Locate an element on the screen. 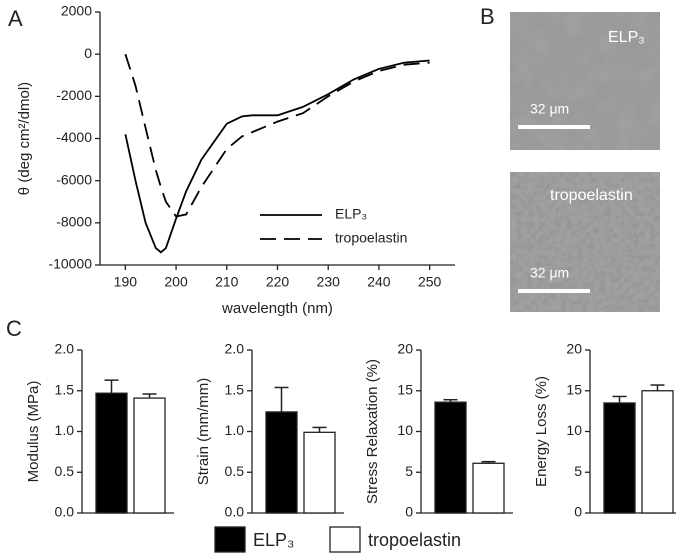 The height and width of the screenshot is (553, 677). micrograph: tropoelastin 32 μm is located at coordinates (585, 242).